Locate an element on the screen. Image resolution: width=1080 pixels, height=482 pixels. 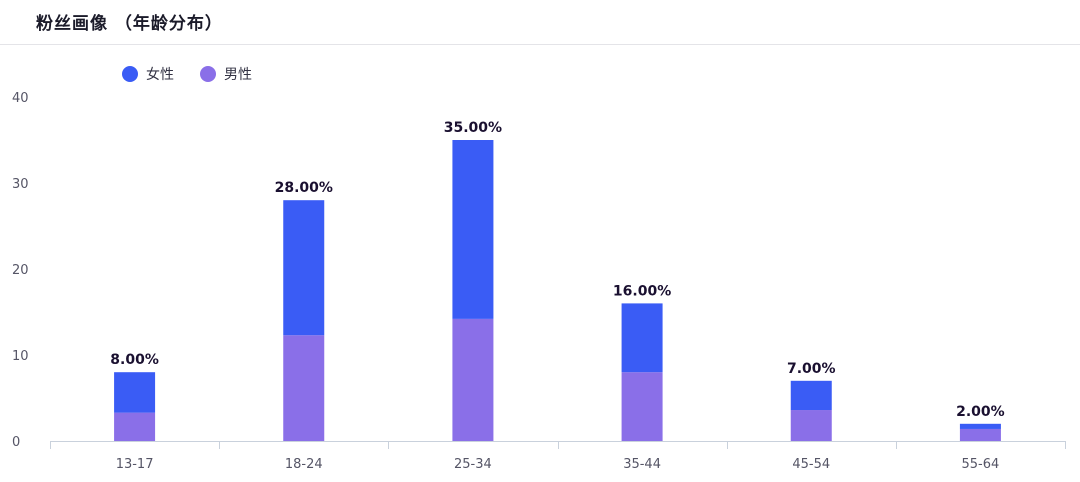
x-tick-label: 13-17 is located at coordinates (135, 464).